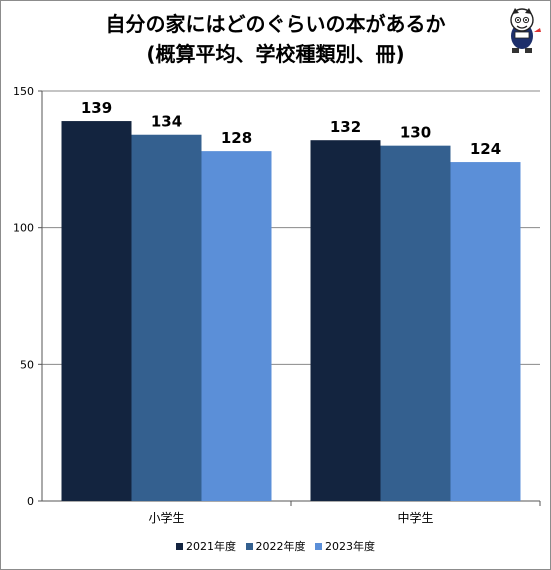 The width and height of the screenshot is (551, 570). What do you see at coordinates (345, 127) in the screenshot?
I see `data-label: 132` at bounding box center [345, 127].